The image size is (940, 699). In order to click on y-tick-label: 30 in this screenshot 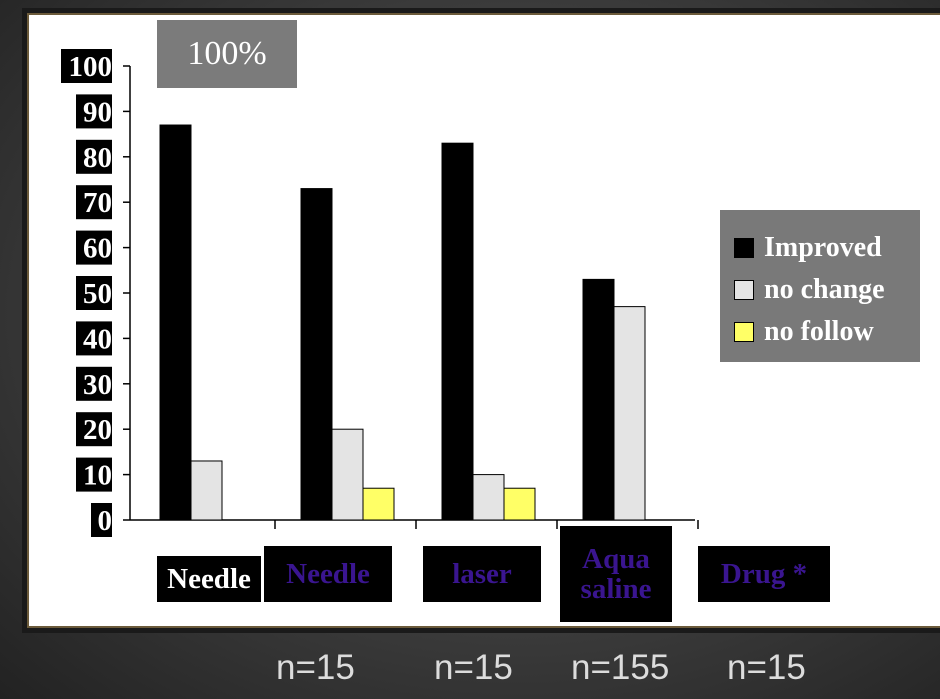, I will do `click(97, 385)`.